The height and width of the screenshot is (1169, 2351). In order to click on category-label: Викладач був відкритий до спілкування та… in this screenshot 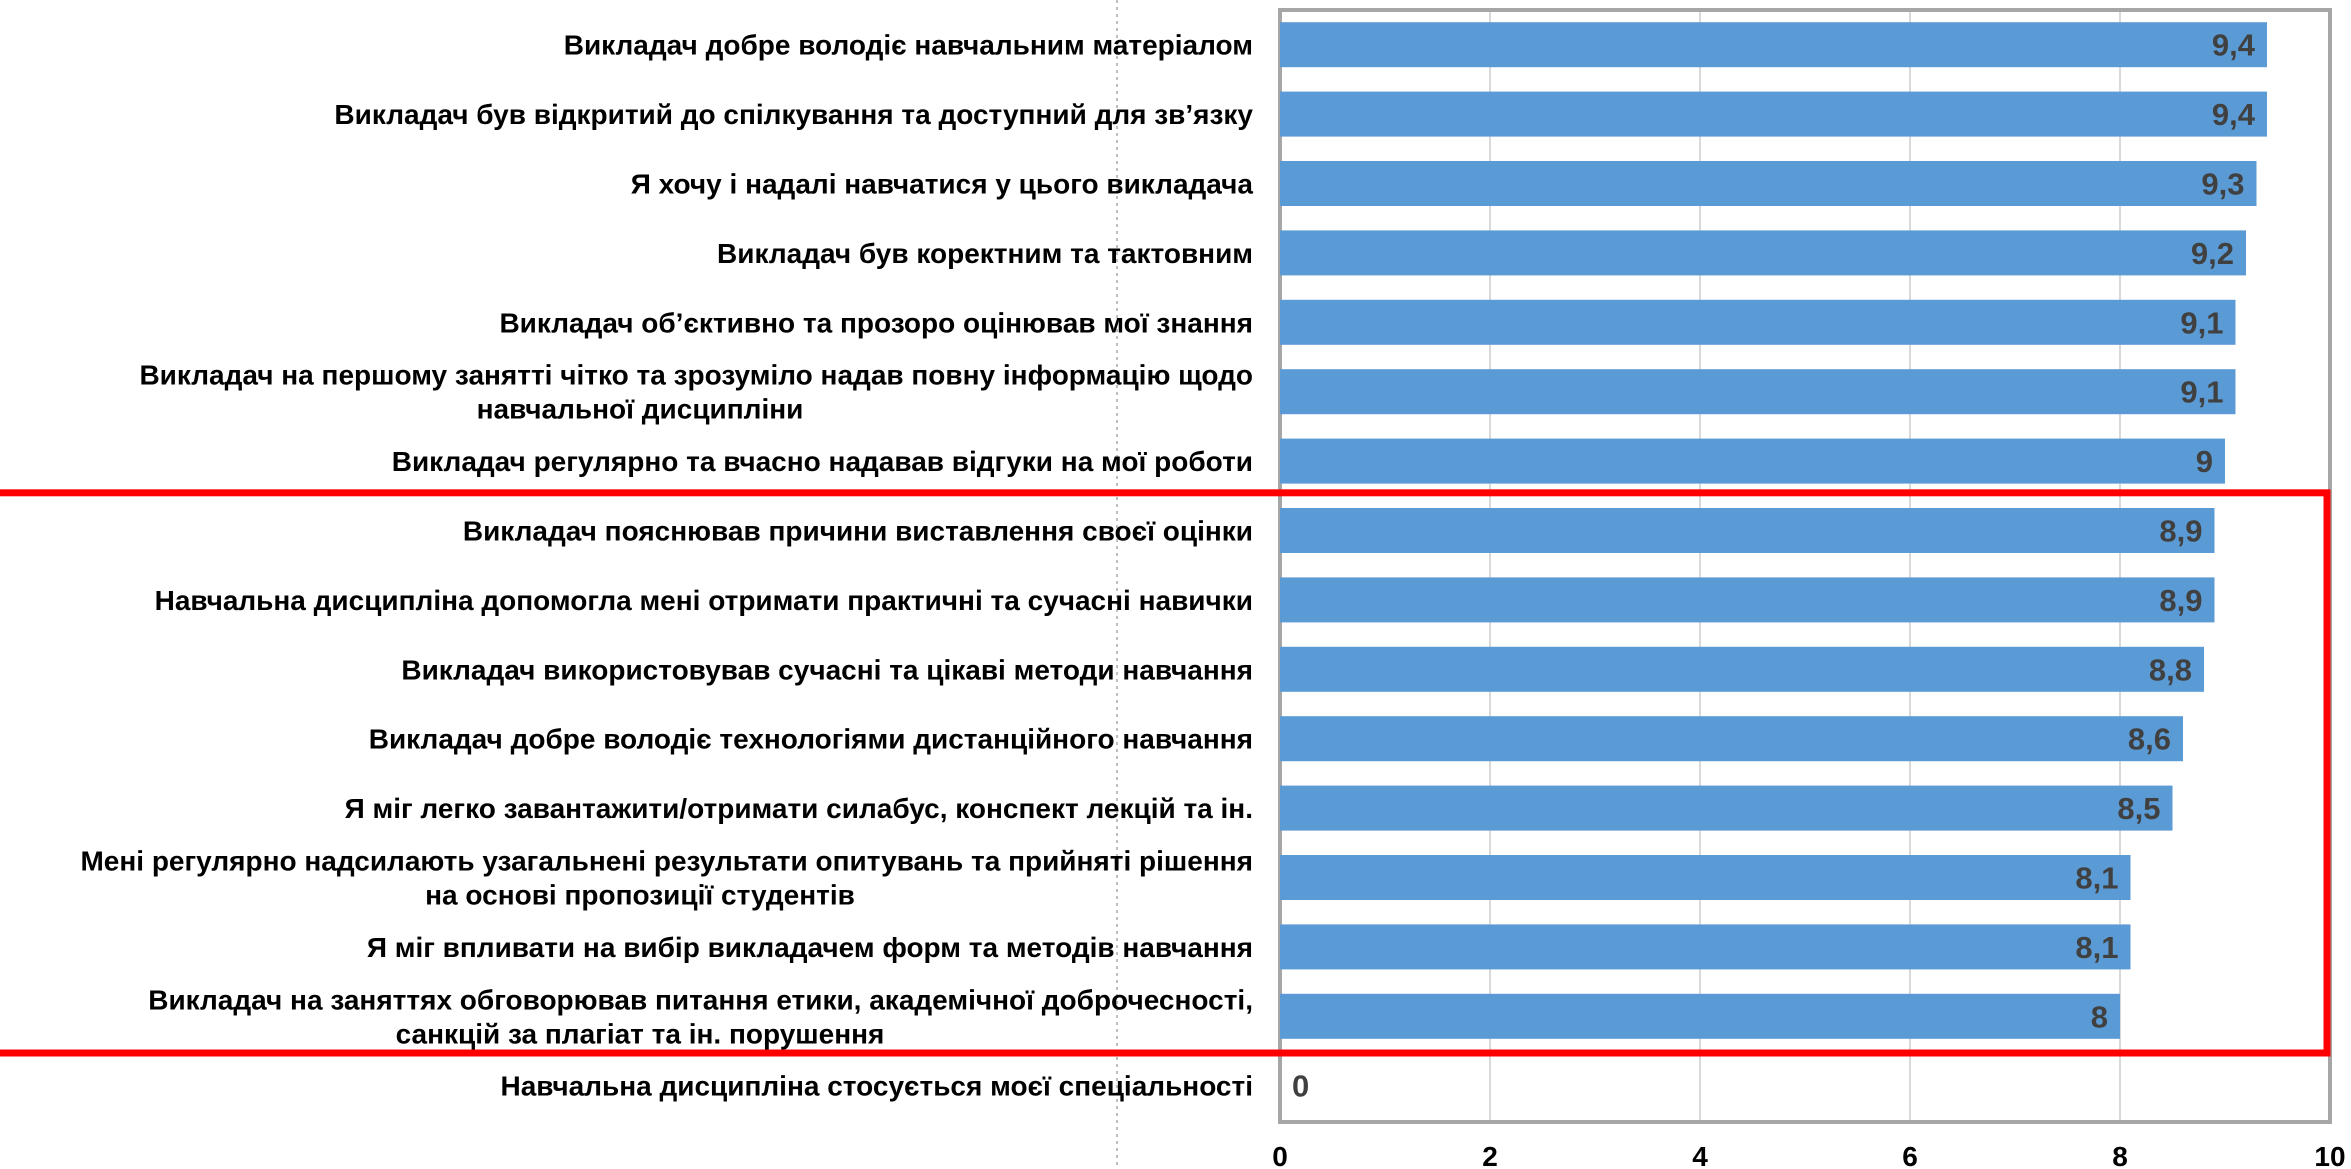, I will do `click(793, 114)`.